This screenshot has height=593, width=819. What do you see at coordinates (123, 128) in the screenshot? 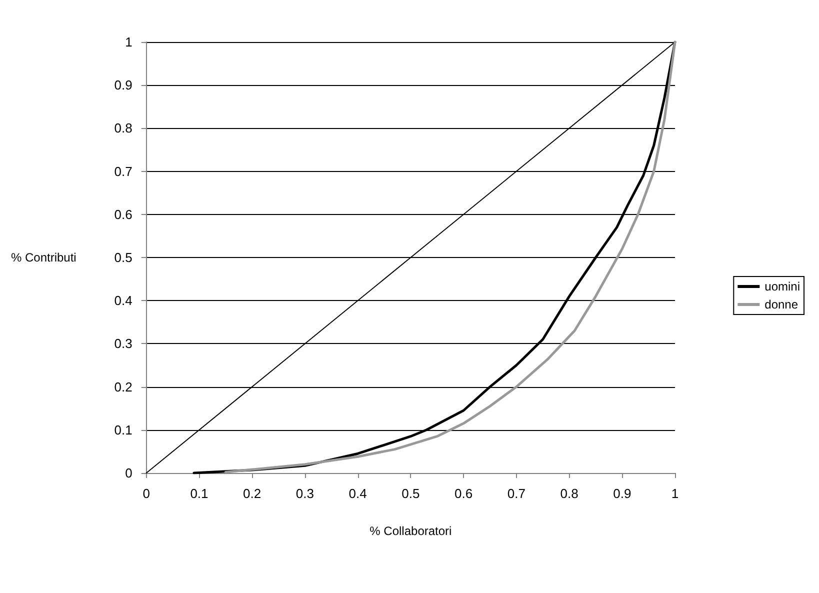
I see `y-tick-label: 0.8` at bounding box center [123, 128].